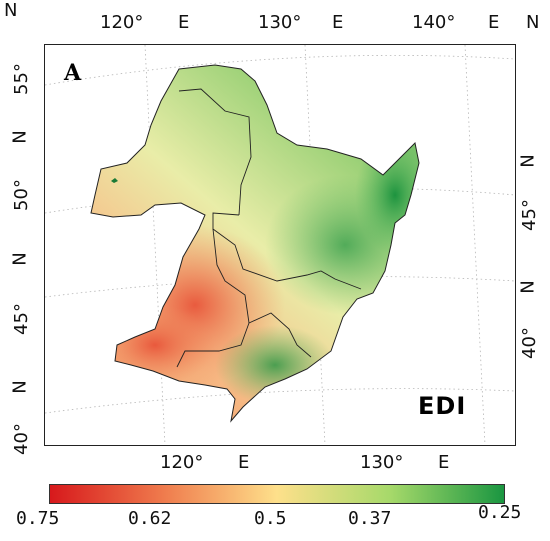 The width and height of the screenshot is (550, 541). Describe the element at coordinates (382, 462) in the screenshot. I see `bottom-lon-130-label: 130°` at that location.